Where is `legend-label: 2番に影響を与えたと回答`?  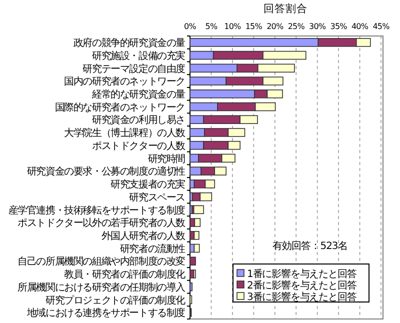
legend-label: 2番に影響を与えたと回答 is located at coordinates (302, 286).